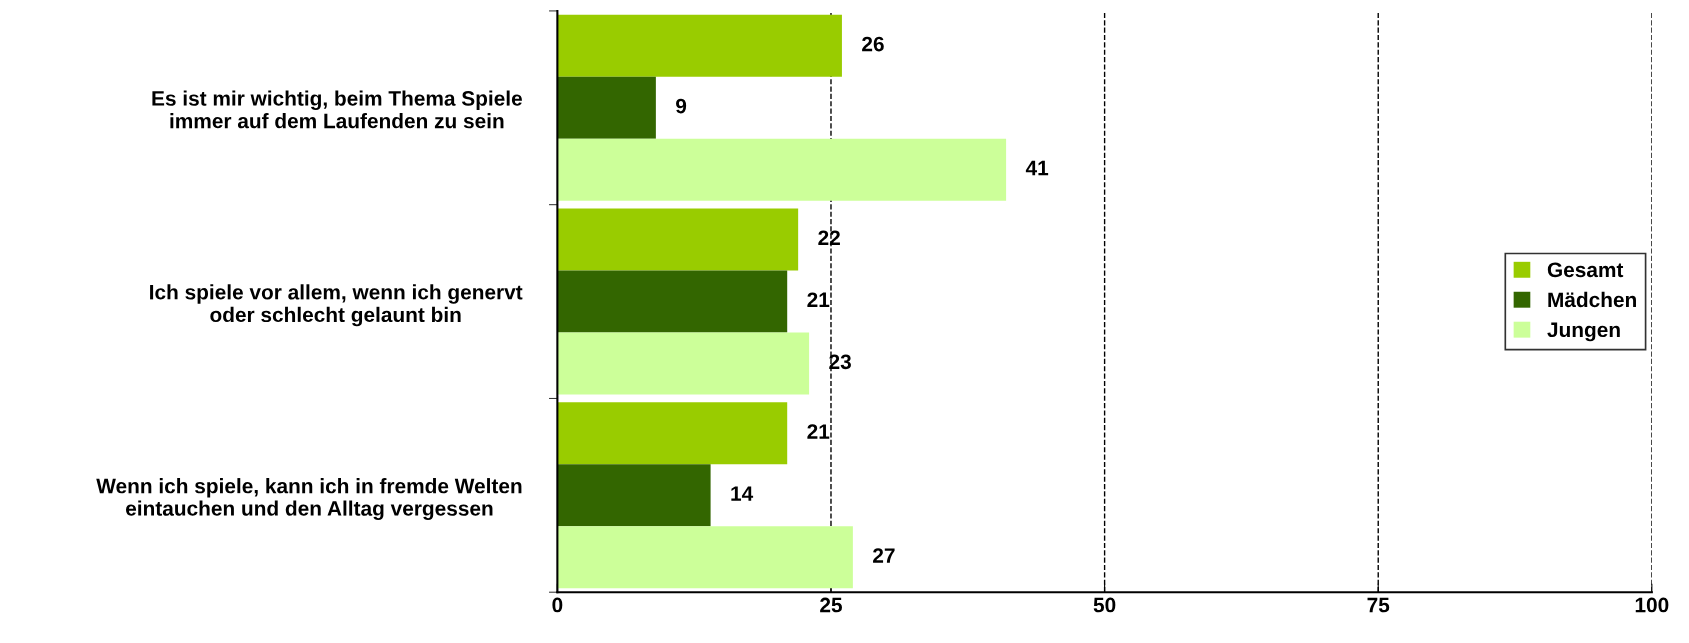 The image size is (1689, 643). What do you see at coordinates (1037, 168) in the screenshot?
I see `data-label: 41` at bounding box center [1037, 168].